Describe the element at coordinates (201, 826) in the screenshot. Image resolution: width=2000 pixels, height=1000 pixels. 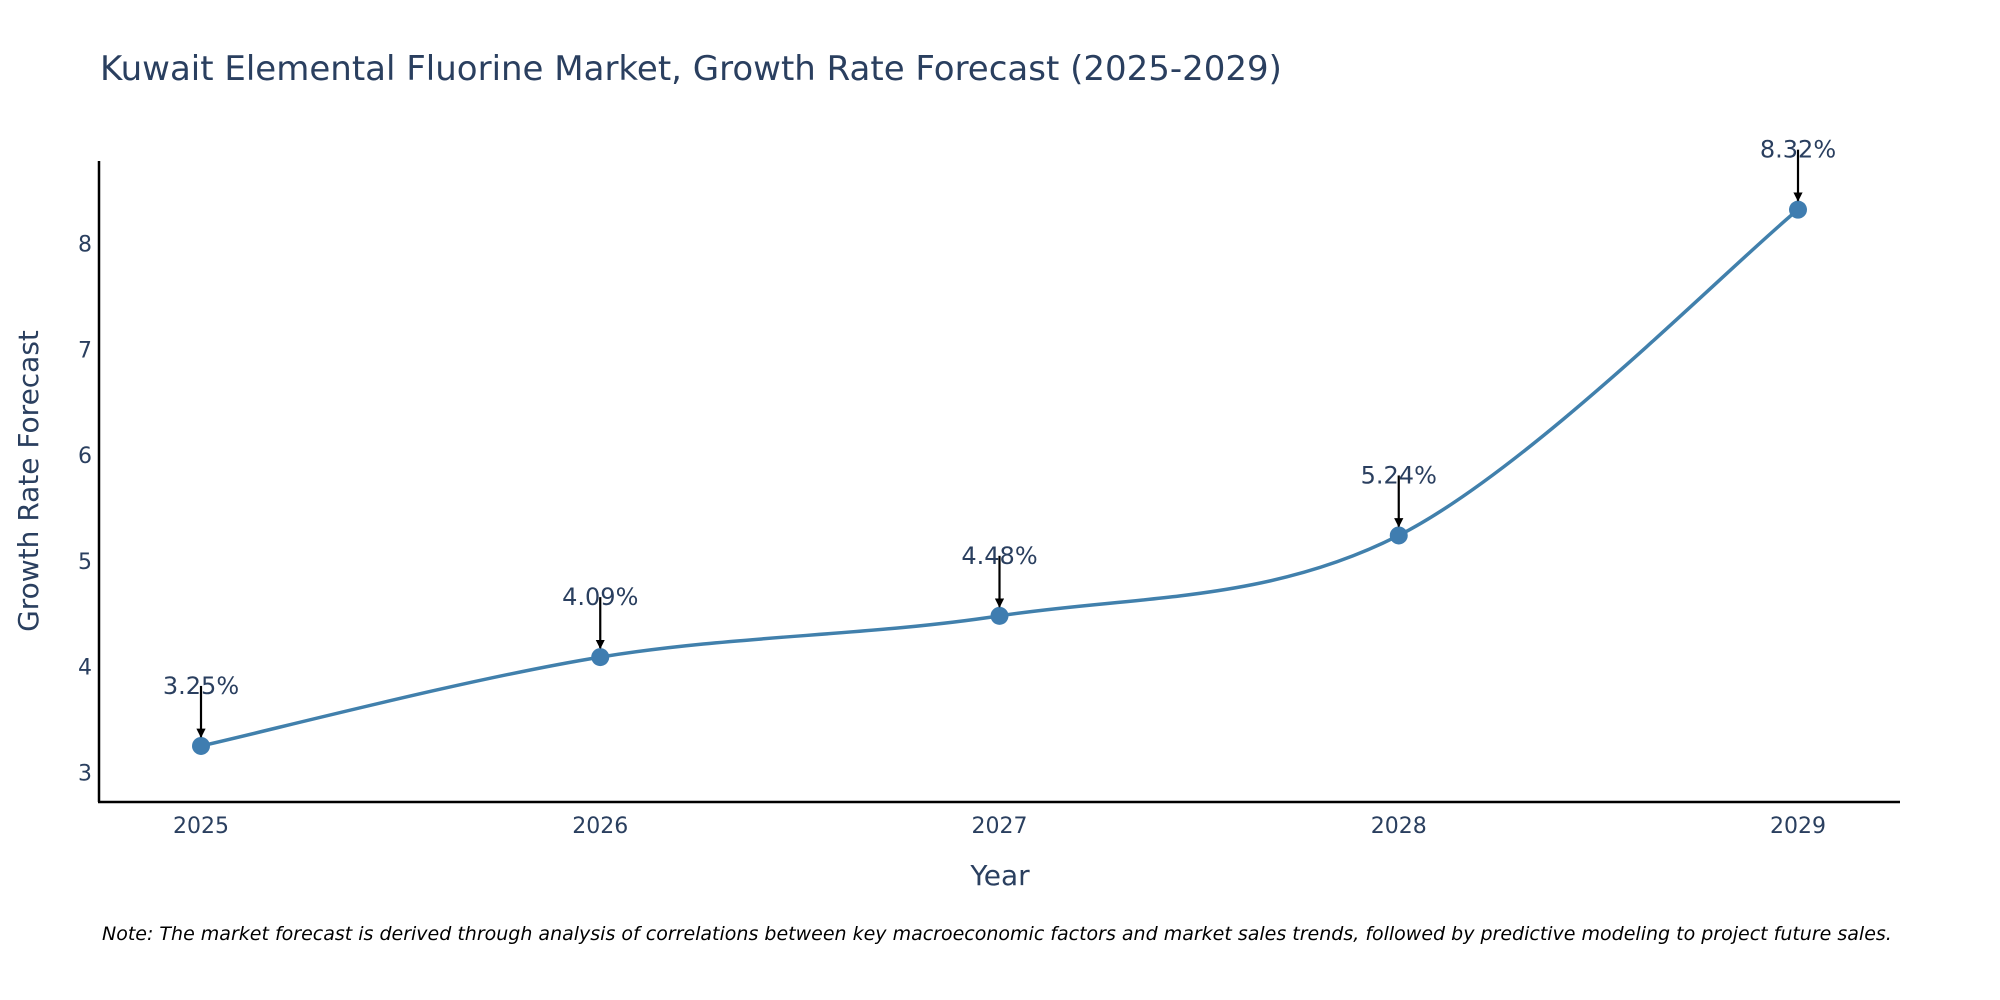
I see `x-tick-label: 2025` at that location.